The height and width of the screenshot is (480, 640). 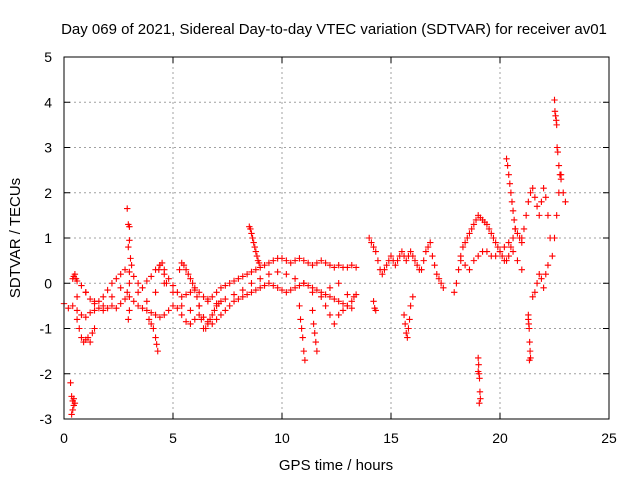 I want to click on series-spike-5h, so click(x=200, y=295).